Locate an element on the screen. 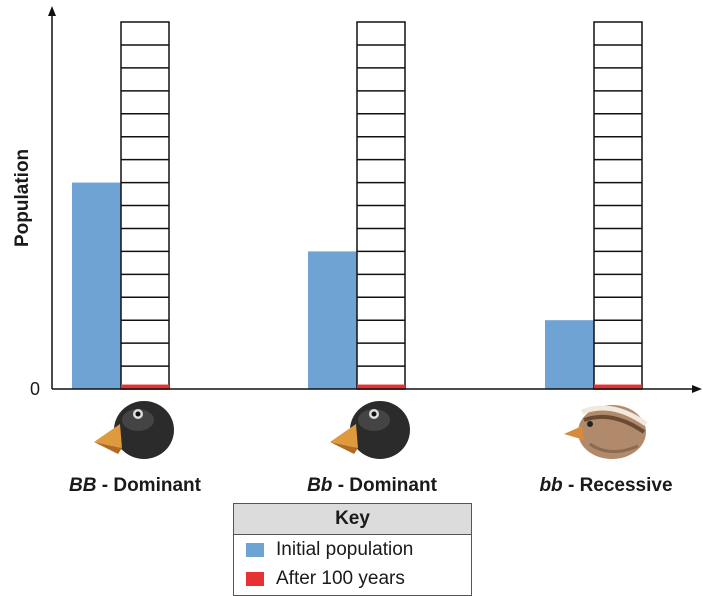  legend-item-initial: Initial population is located at coordinates (352, 549).